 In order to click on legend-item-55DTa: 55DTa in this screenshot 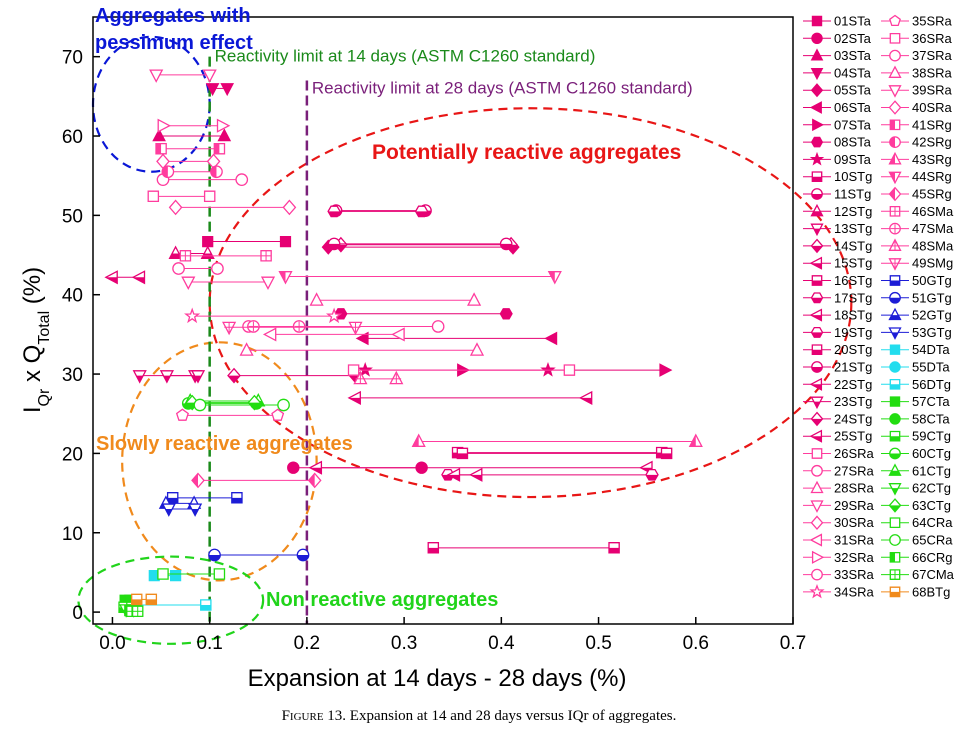, I will do `click(915, 367)`.